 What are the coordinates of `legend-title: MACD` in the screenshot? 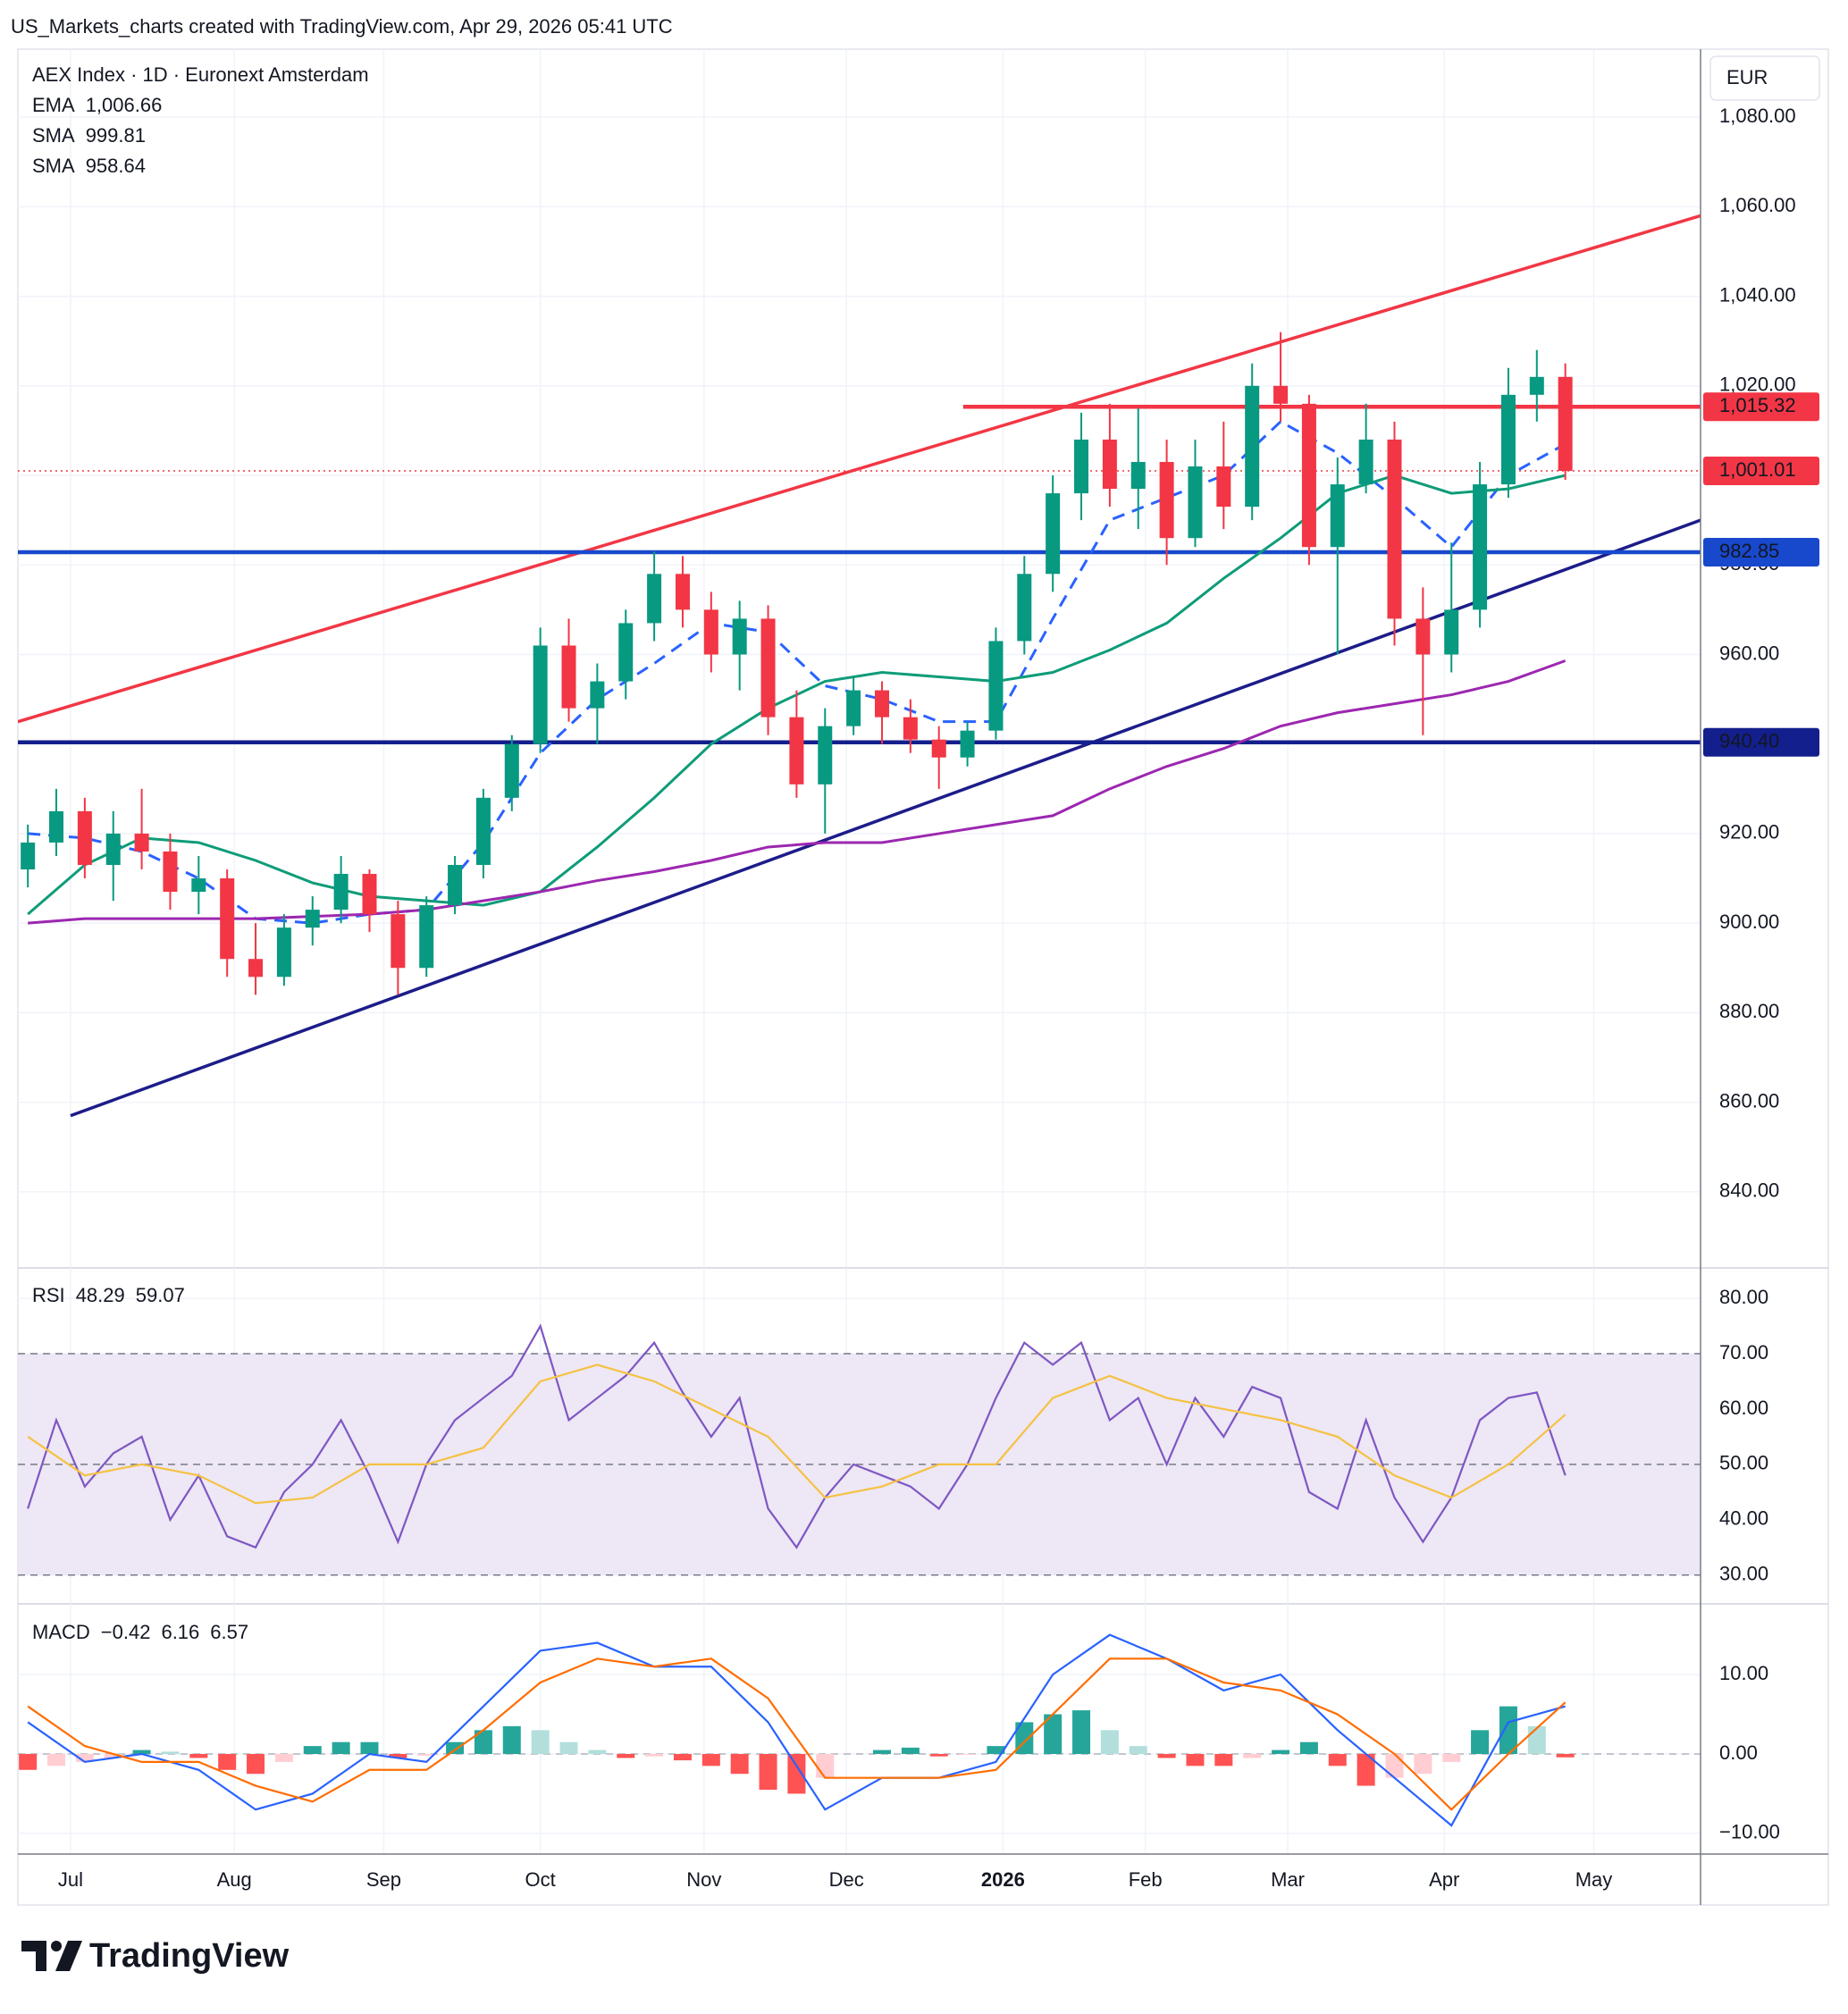 It's located at (61, 1632).